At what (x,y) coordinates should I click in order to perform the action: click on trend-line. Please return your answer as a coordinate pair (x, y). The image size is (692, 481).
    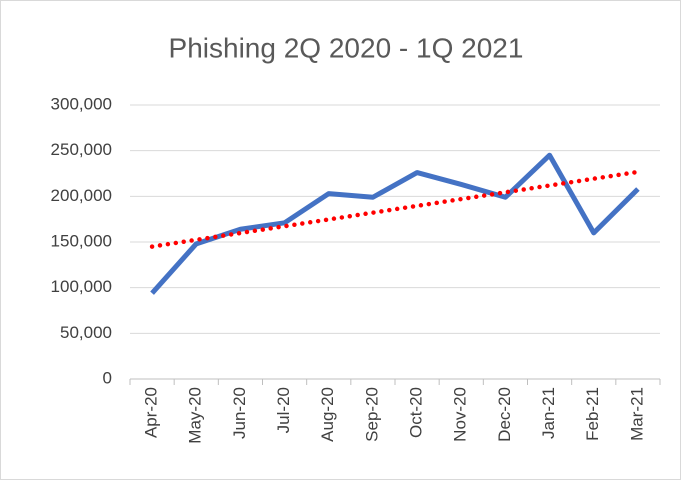
    Looking at the image, I should click on (395, 209).